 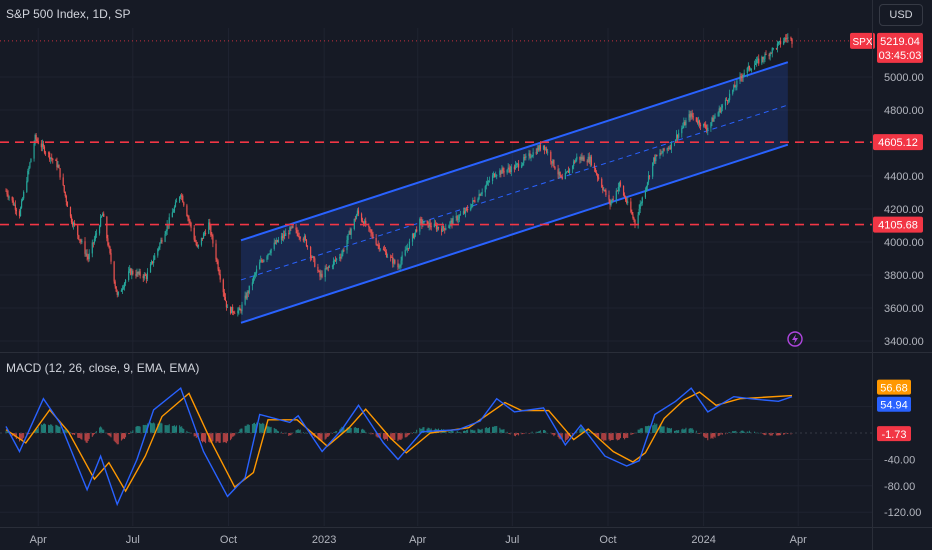 What do you see at coordinates (904, 111) in the screenshot?
I see `price-tick-label: 4800.00` at bounding box center [904, 111].